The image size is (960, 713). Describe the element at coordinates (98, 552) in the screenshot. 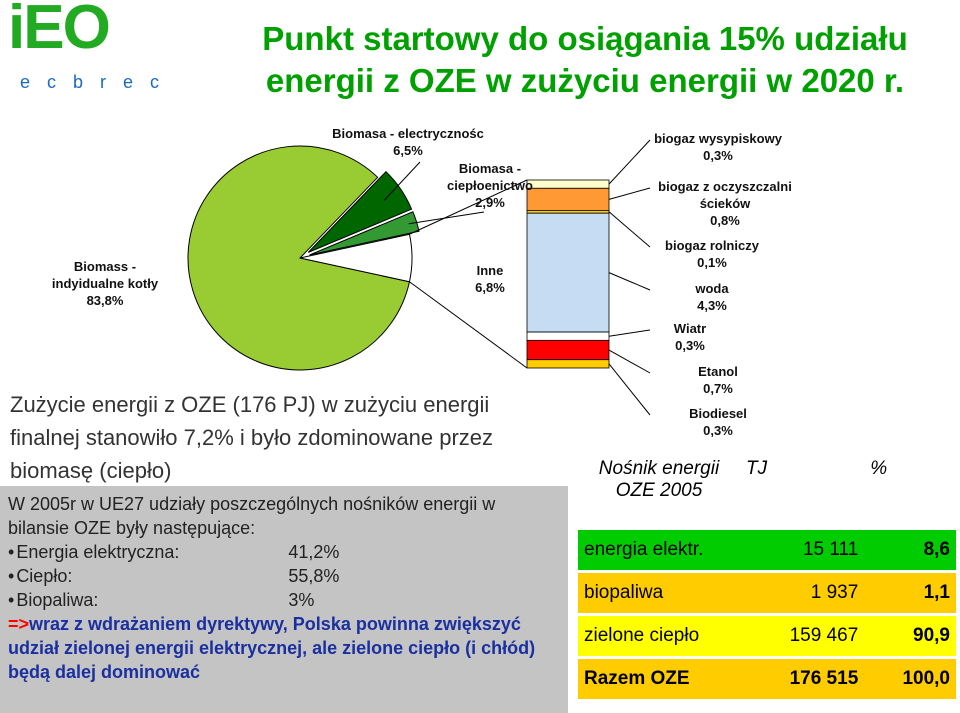

I see `item-label: Energia elektryczna:` at that location.